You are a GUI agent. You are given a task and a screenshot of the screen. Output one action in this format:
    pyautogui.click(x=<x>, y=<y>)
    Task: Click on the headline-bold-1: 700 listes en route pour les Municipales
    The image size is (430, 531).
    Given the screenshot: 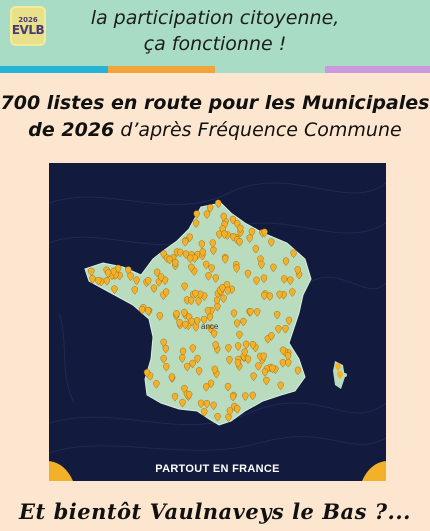 What is the action you would take?
    pyautogui.click(x=215, y=103)
    